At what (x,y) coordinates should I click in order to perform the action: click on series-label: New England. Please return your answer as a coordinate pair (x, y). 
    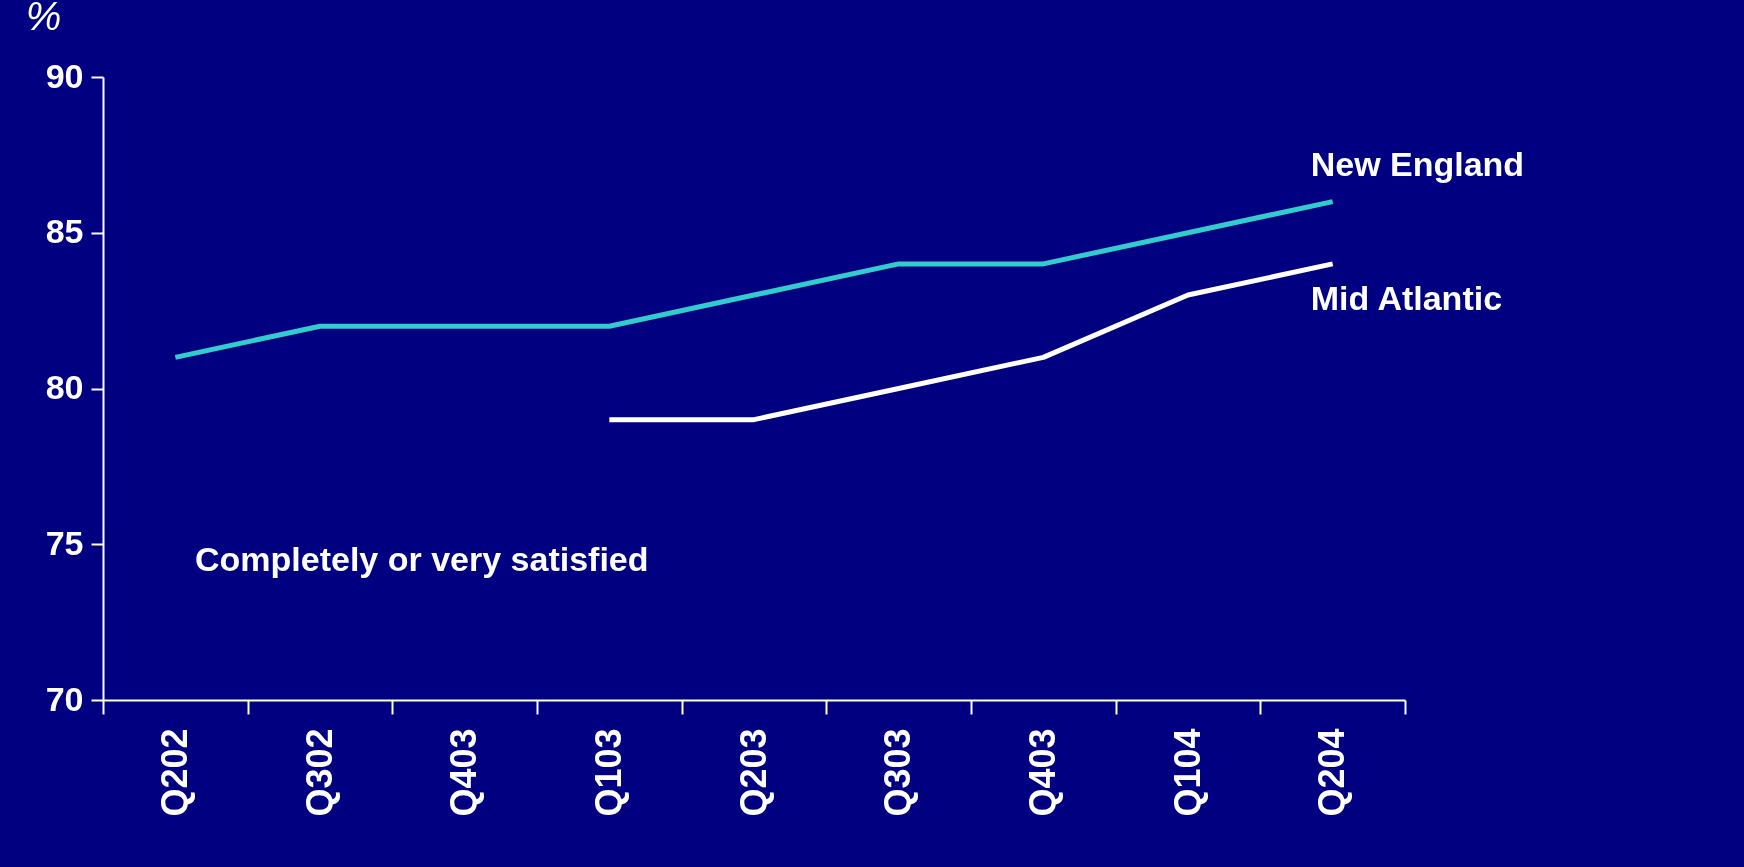
    Looking at the image, I should click on (1417, 163).